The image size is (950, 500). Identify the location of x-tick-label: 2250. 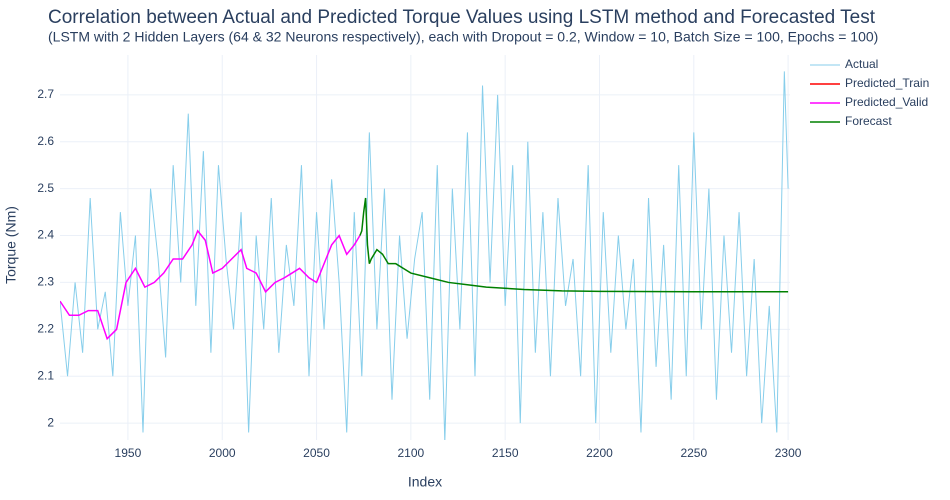
(693, 453).